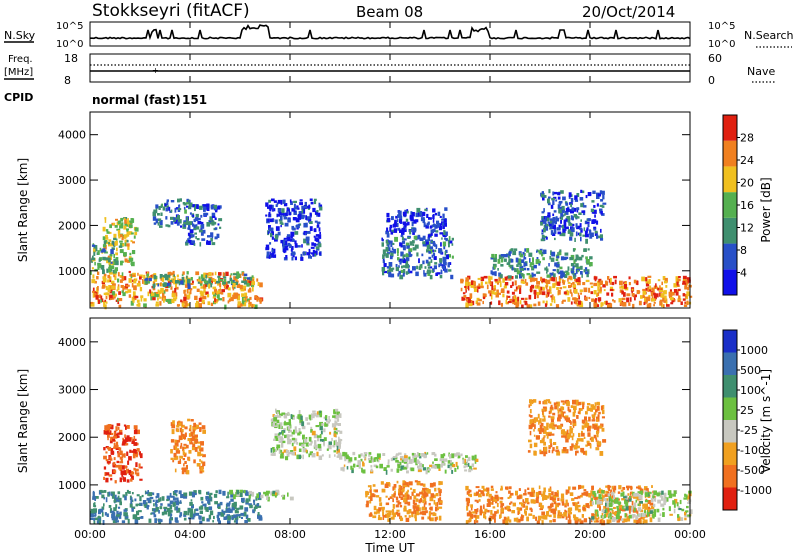 The height and width of the screenshot is (554, 800). What do you see at coordinates (72, 485) in the screenshot?
I see `range-tick-label: 1000` at bounding box center [72, 485].